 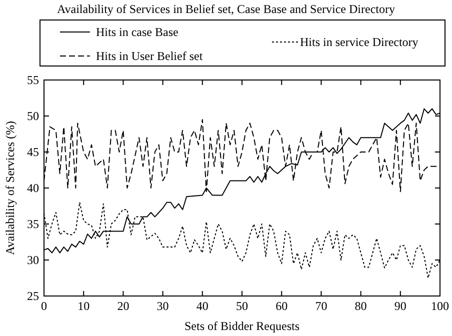 What do you see at coordinates (226, 9) in the screenshot?
I see `chart-title: Availability of Services in Belief set, Case Base and Service Directory` at bounding box center [226, 9].